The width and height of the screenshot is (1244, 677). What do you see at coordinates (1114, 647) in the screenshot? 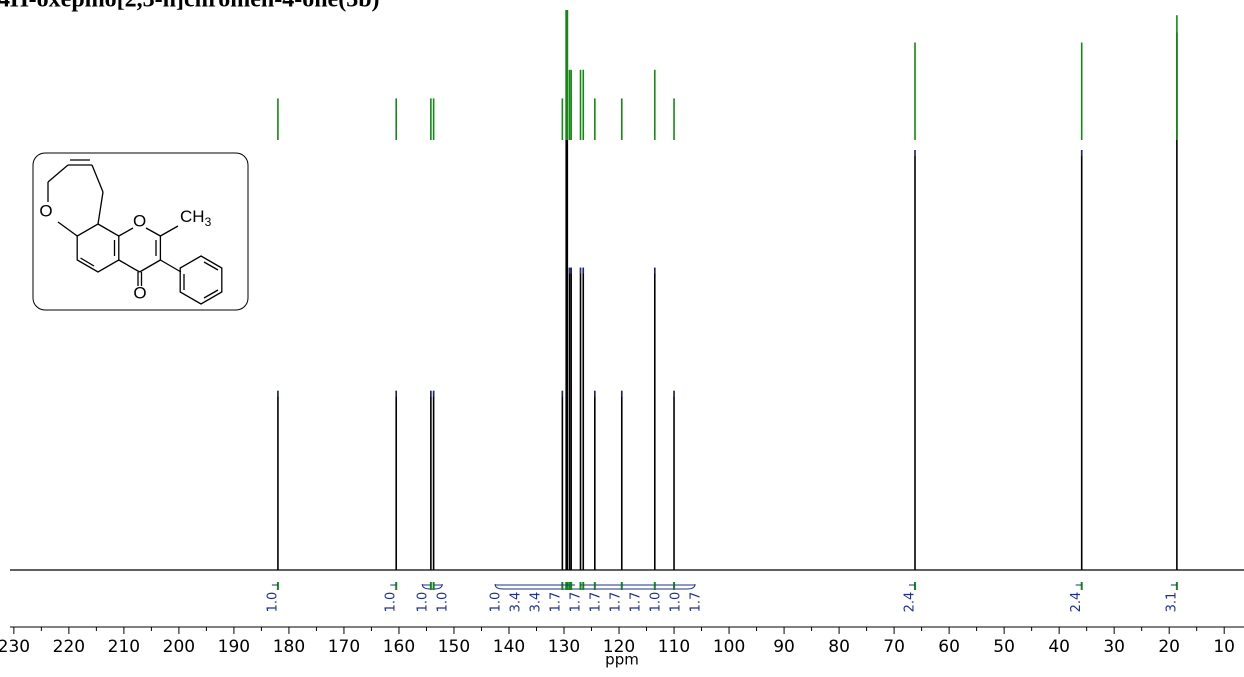
I see `x-tick-label: 30` at bounding box center [1114, 647].